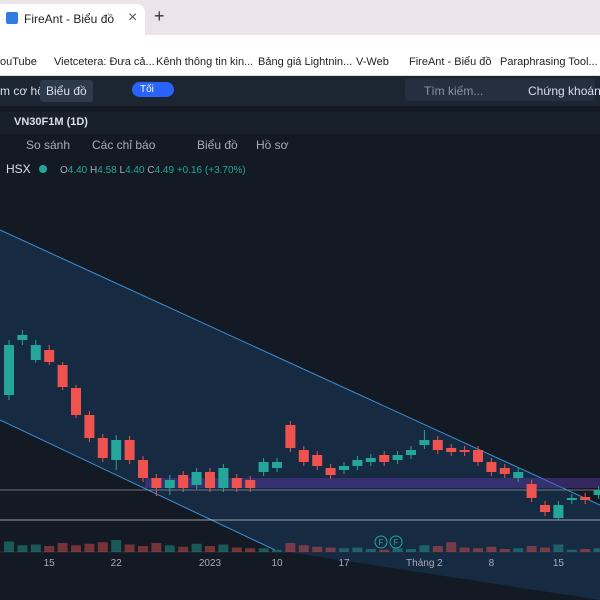  I want to click on channel-line, so click(138, 485).